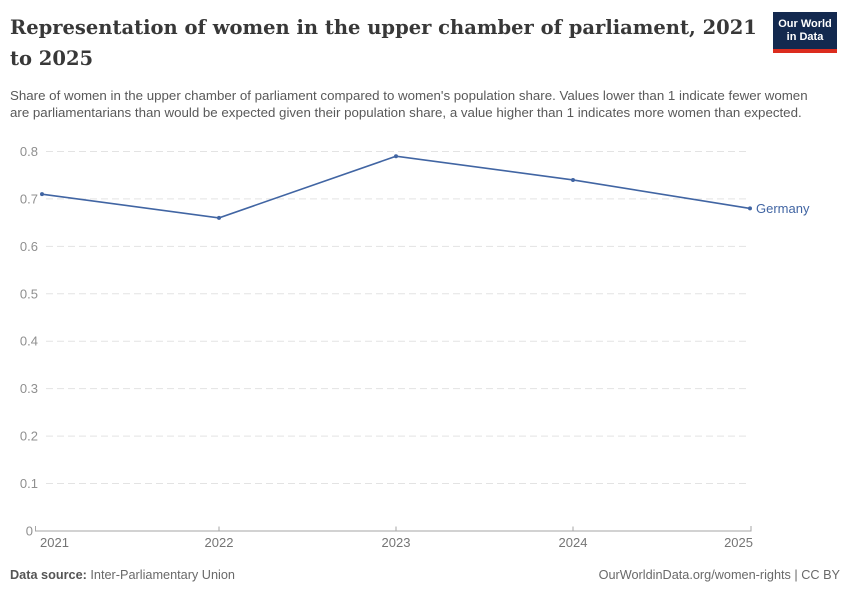  What do you see at coordinates (29, 483) in the screenshot?
I see `y-axis-tick-label: 0.1` at bounding box center [29, 483].